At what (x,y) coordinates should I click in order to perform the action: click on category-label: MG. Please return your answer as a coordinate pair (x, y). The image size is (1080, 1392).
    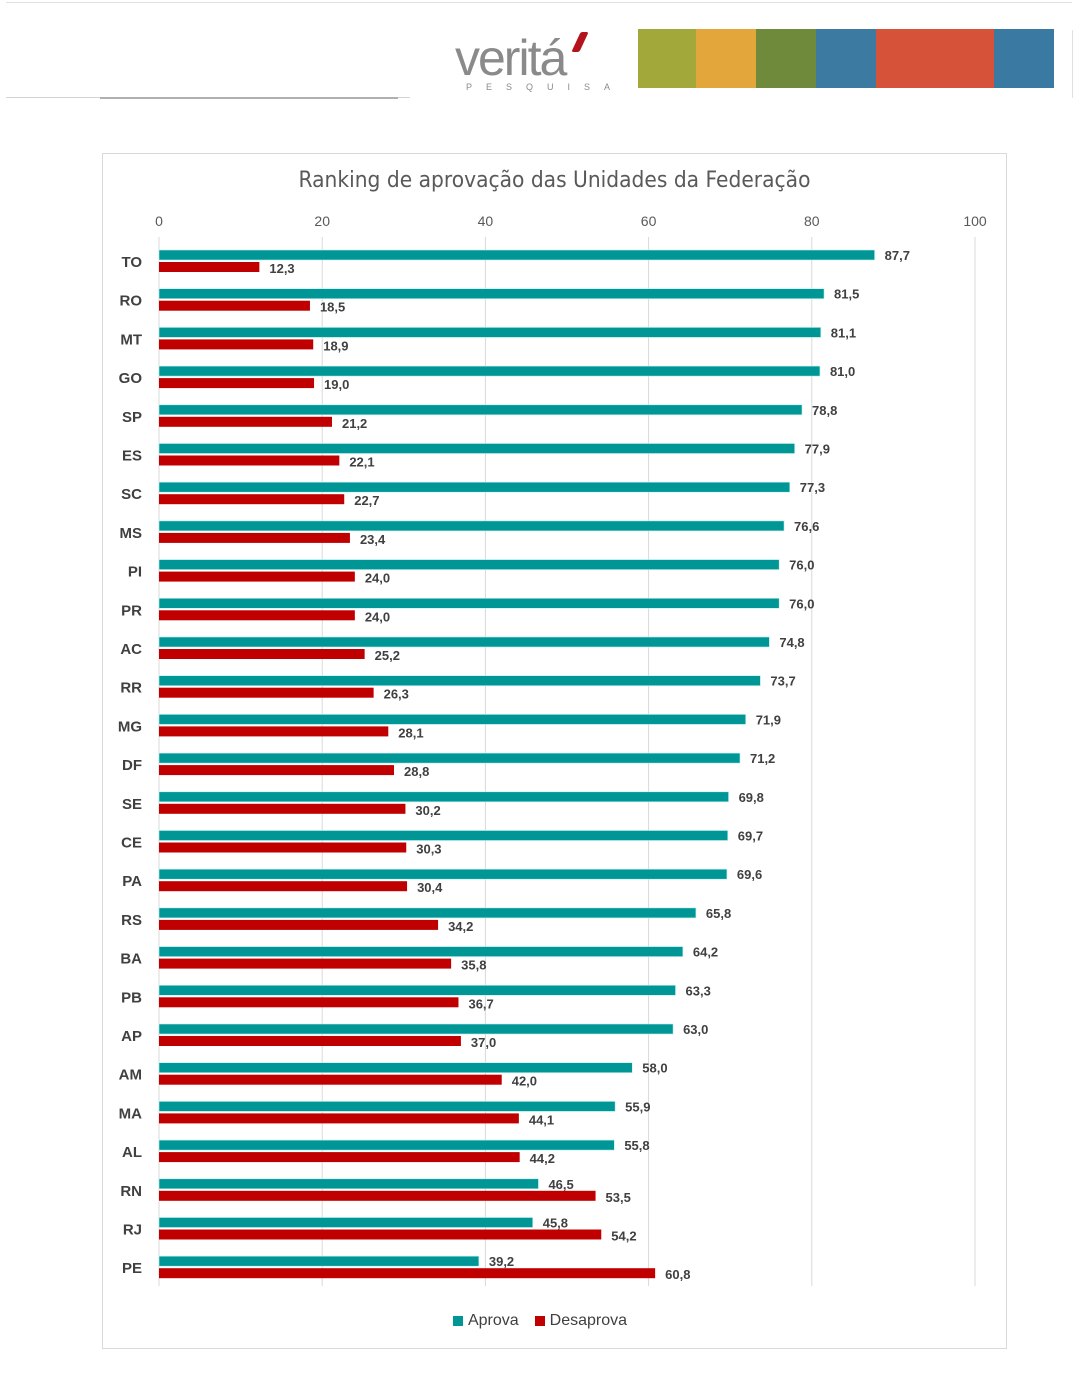
    Looking at the image, I should click on (130, 726).